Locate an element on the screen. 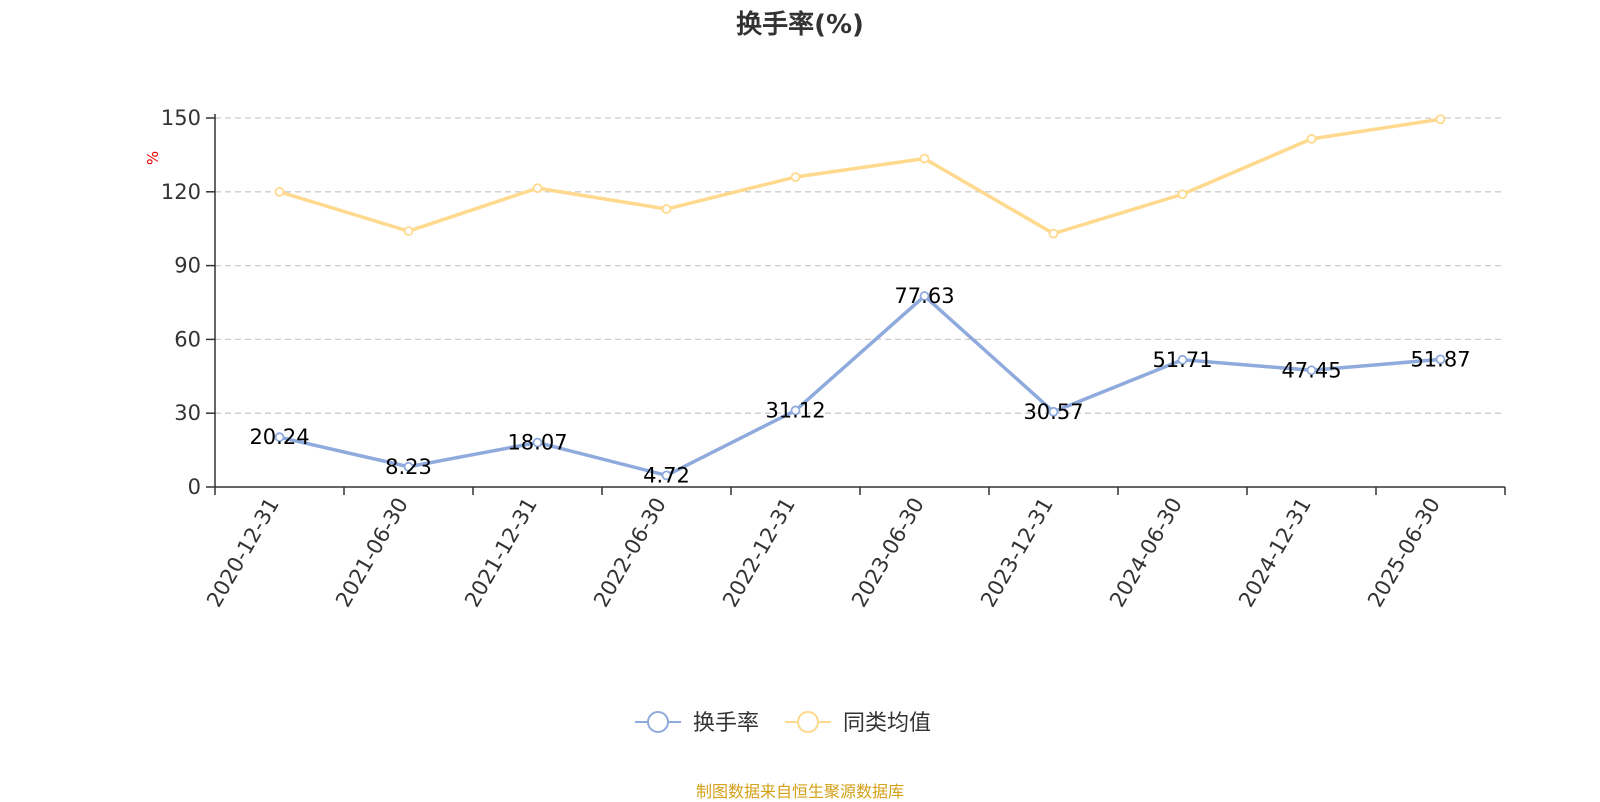  data-label: 30.57 is located at coordinates (1053, 412).